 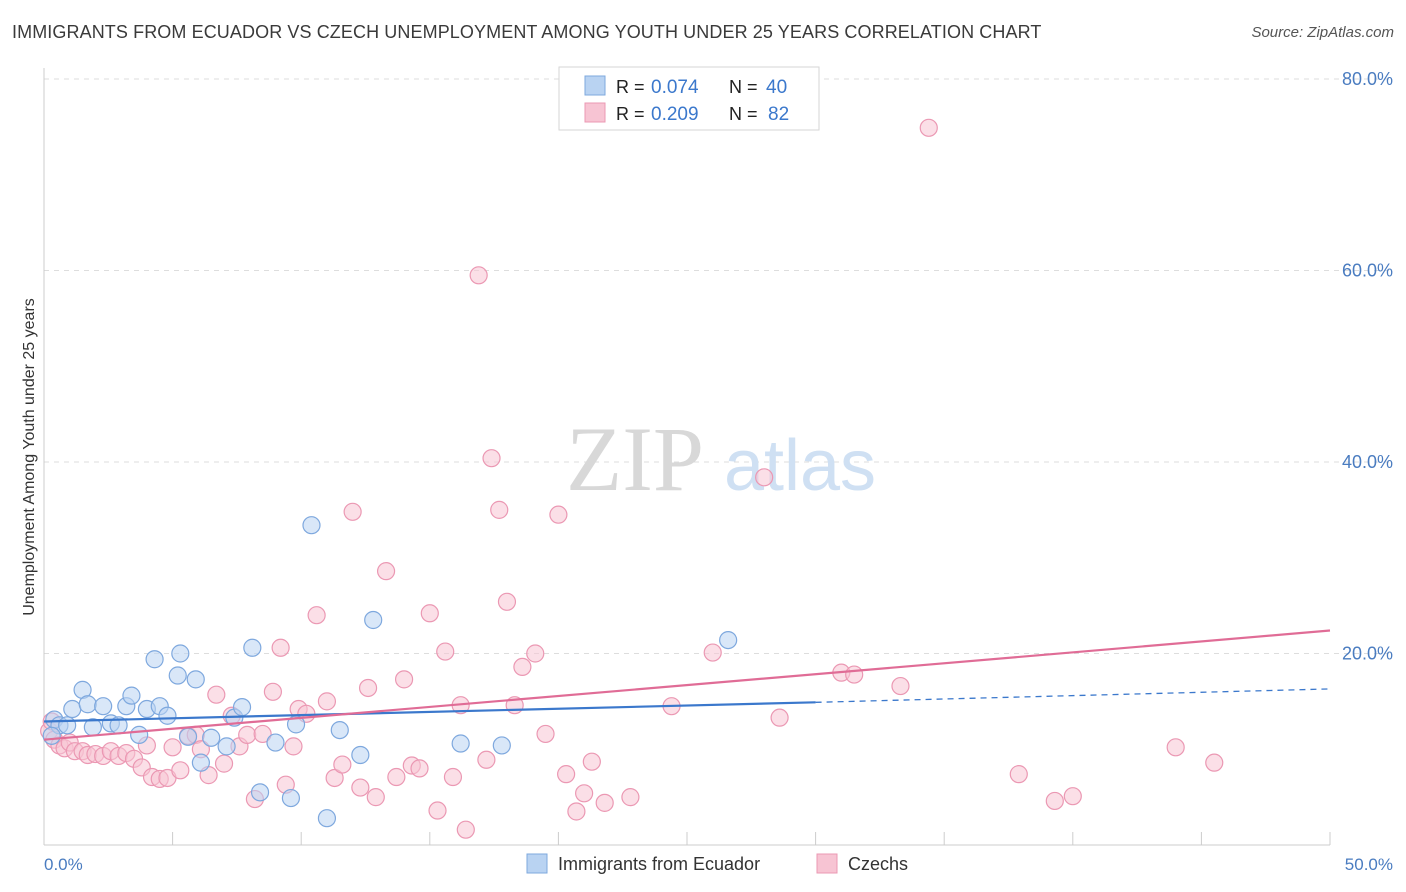 What do you see at coordinates (63, 864) in the screenshot?
I see `x-tick-label-min: 0.0%` at bounding box center [63, 864].